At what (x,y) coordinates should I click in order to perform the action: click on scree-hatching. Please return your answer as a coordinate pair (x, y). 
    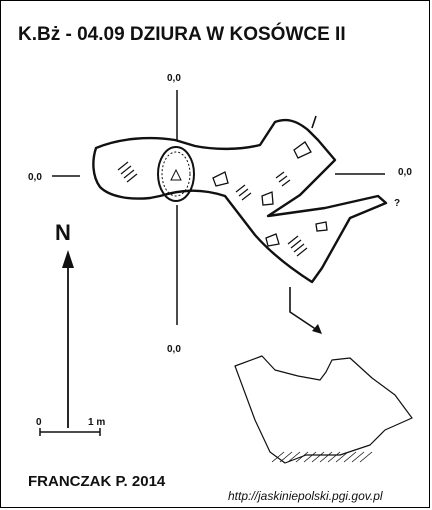
    Looking at the image, I should click on (212, 209).